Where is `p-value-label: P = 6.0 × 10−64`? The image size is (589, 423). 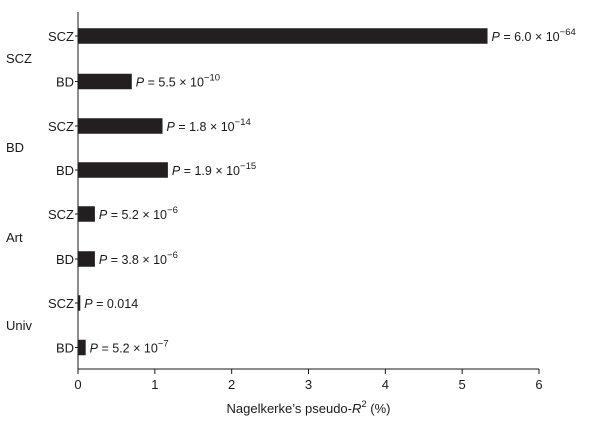
p-value-label: P = 6.0 × 10−64 is located at coordinates (534, 35).